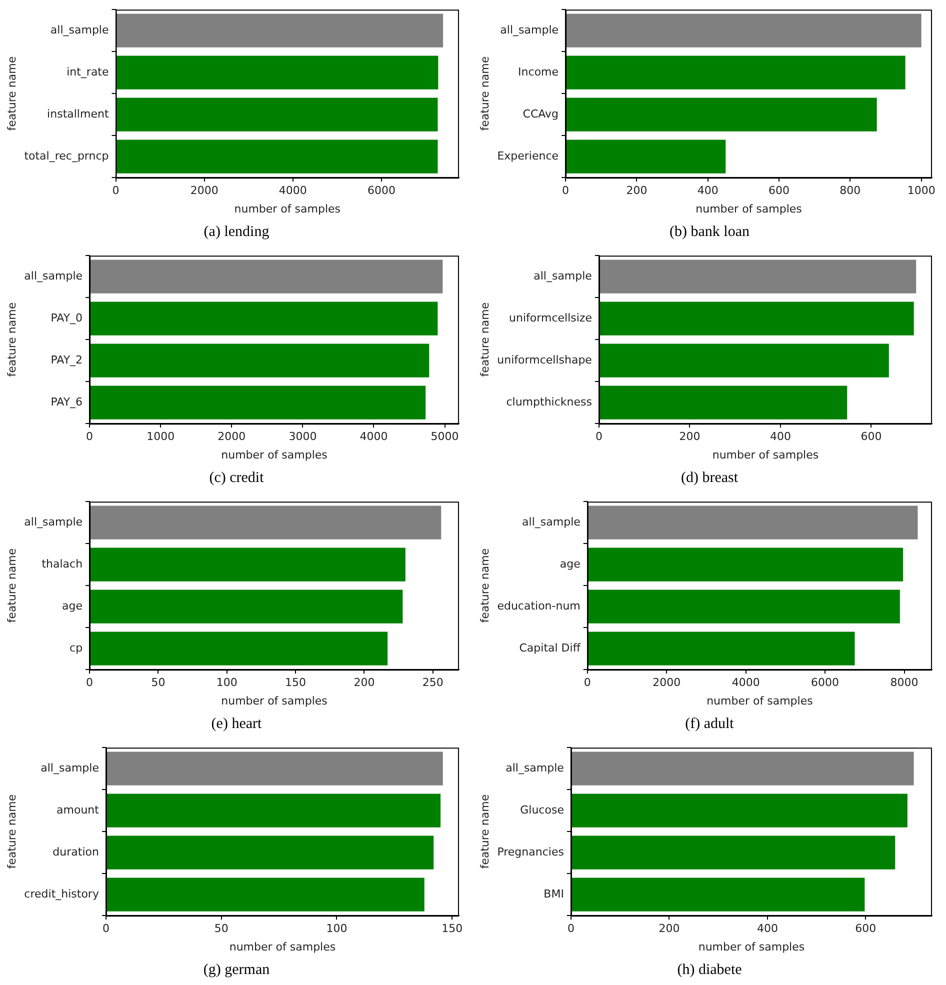  Describe the element at coordinates (530, 851) in the screenshot. I see `y-tick-label: Pregnancies` at that location.